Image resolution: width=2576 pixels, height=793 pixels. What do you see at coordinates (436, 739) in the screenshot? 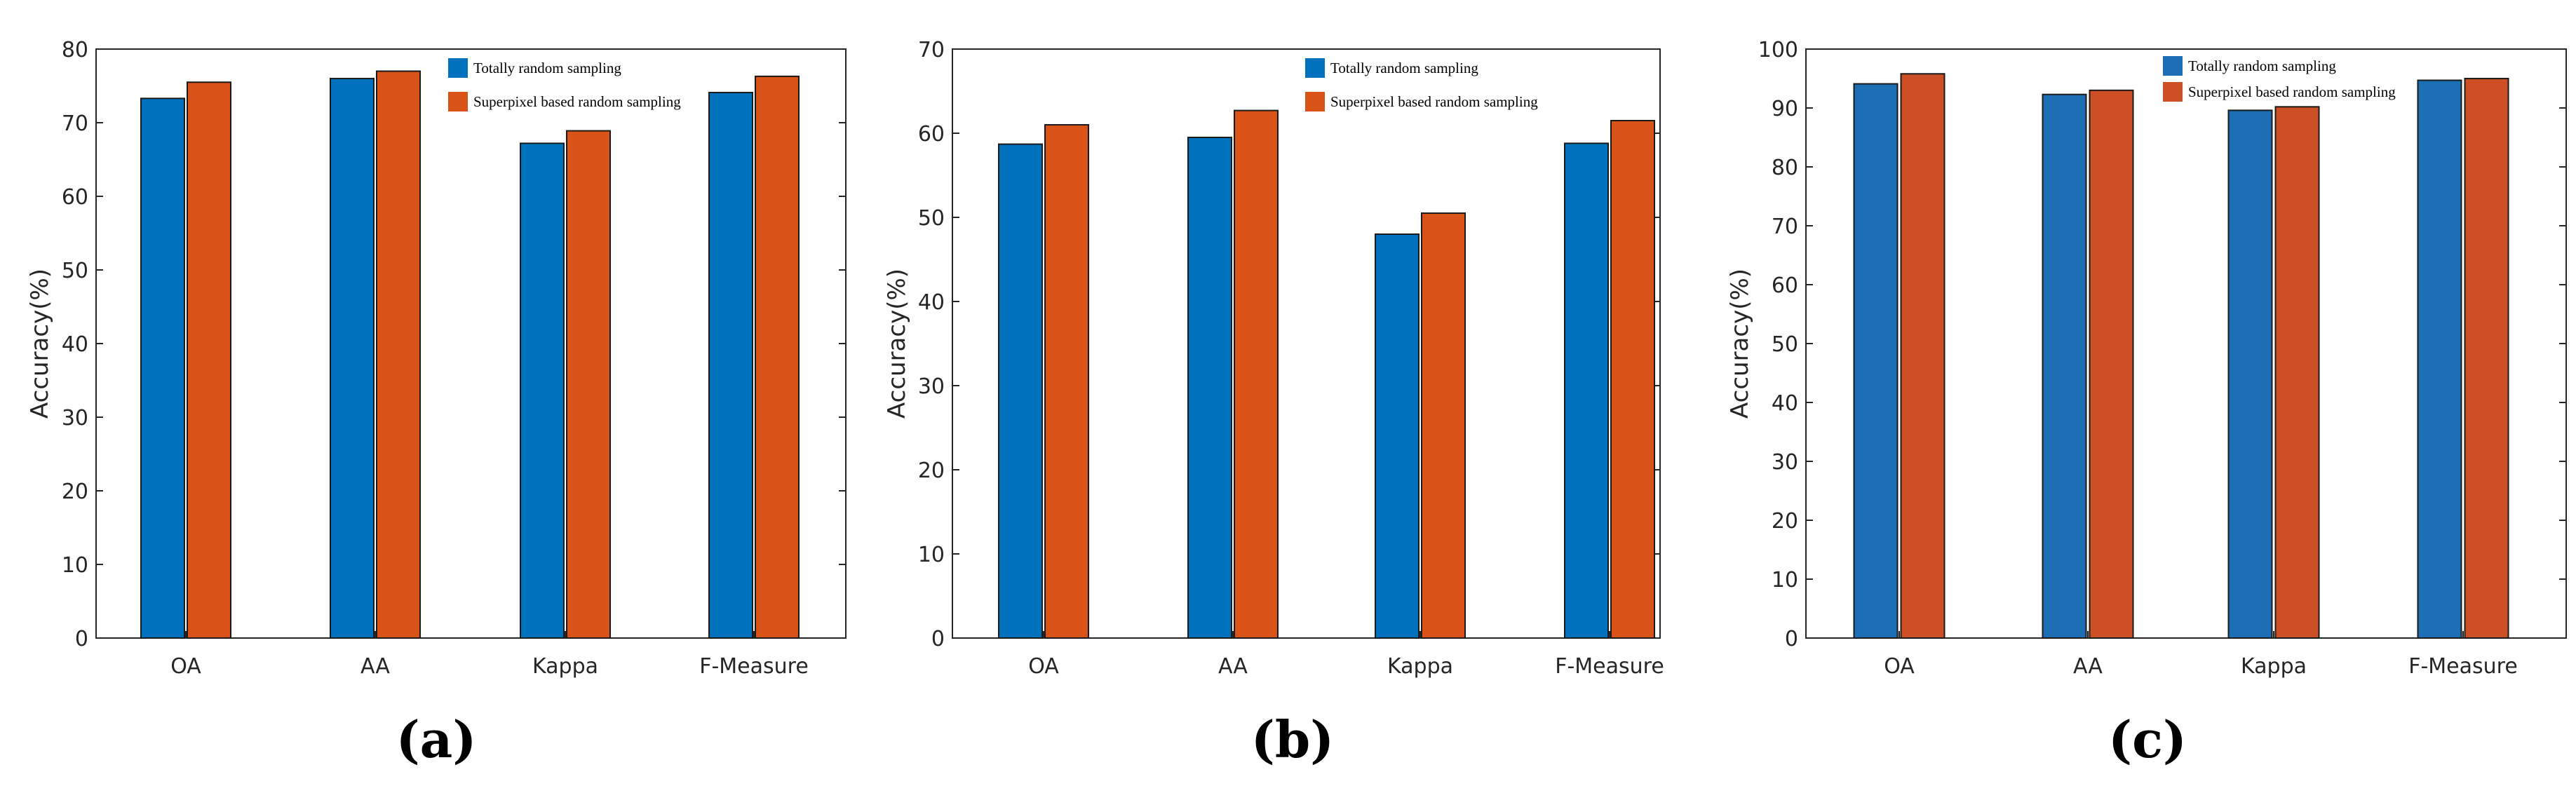
I see `panel-label: (a)` at bounding box center [436, 739].